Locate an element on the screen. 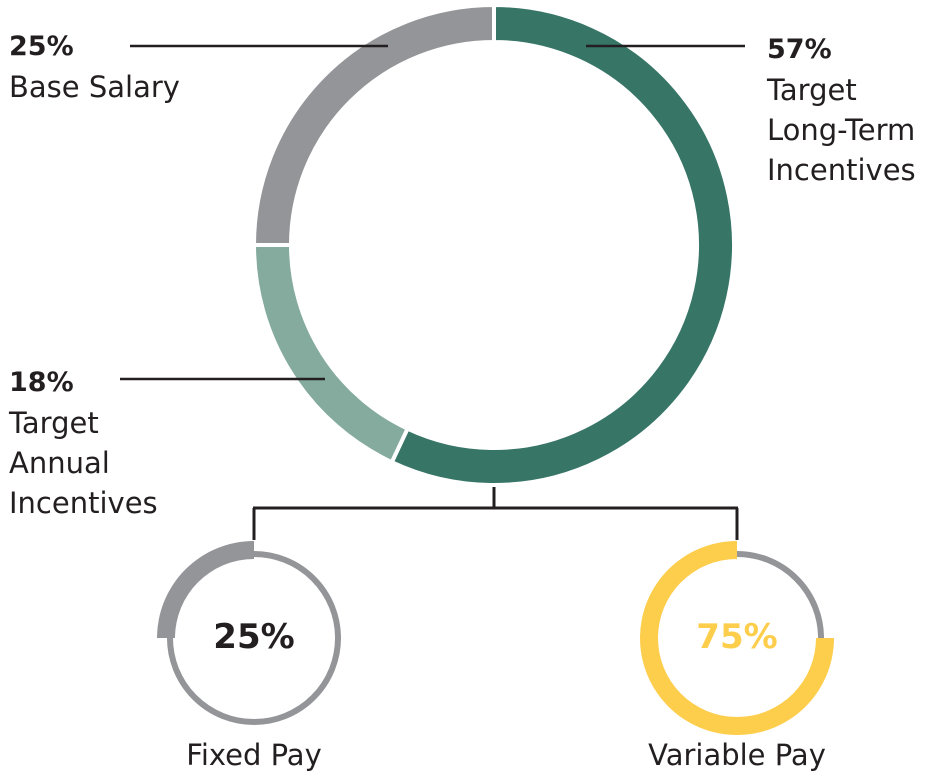 Image resolution: width=941 pixels, height=784 pixels. fixed-pay-percent: 25% is located at coordinates (254, 637).